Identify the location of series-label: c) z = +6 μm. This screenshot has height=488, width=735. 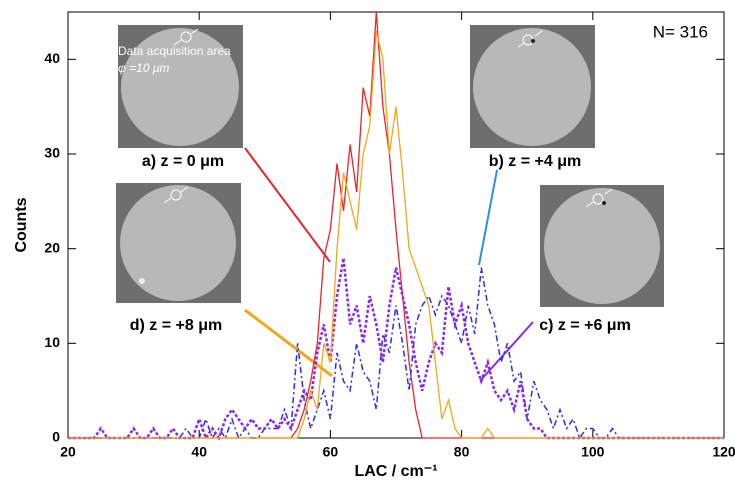
(585, 325).